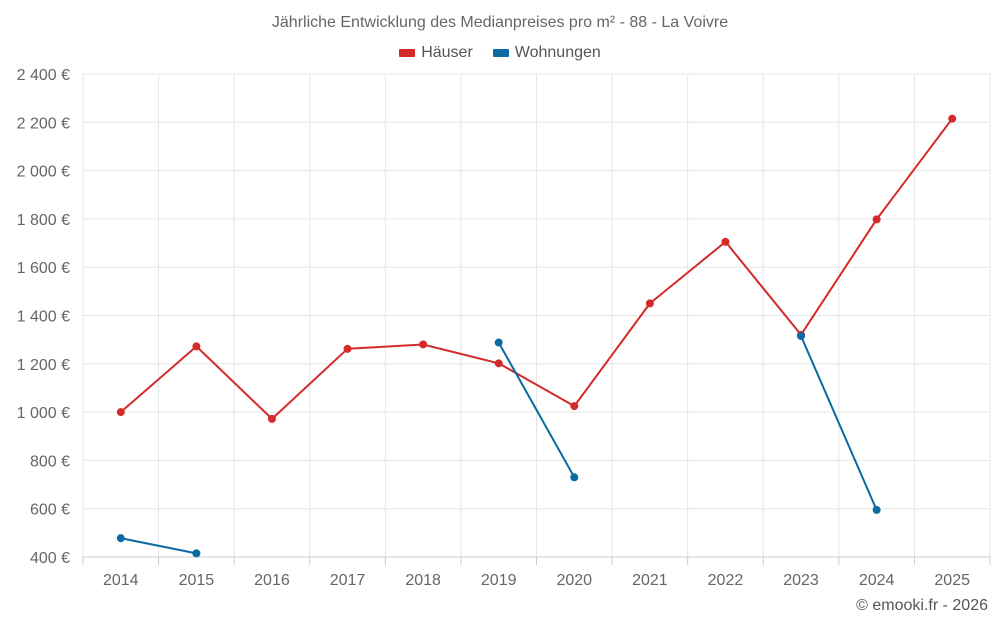 The image size is (1000, 625). What do you see at coordinates (43, 317) in the screenshot?
I see `y-tick-label: 1 400 €` at bounding box center [43, 317].